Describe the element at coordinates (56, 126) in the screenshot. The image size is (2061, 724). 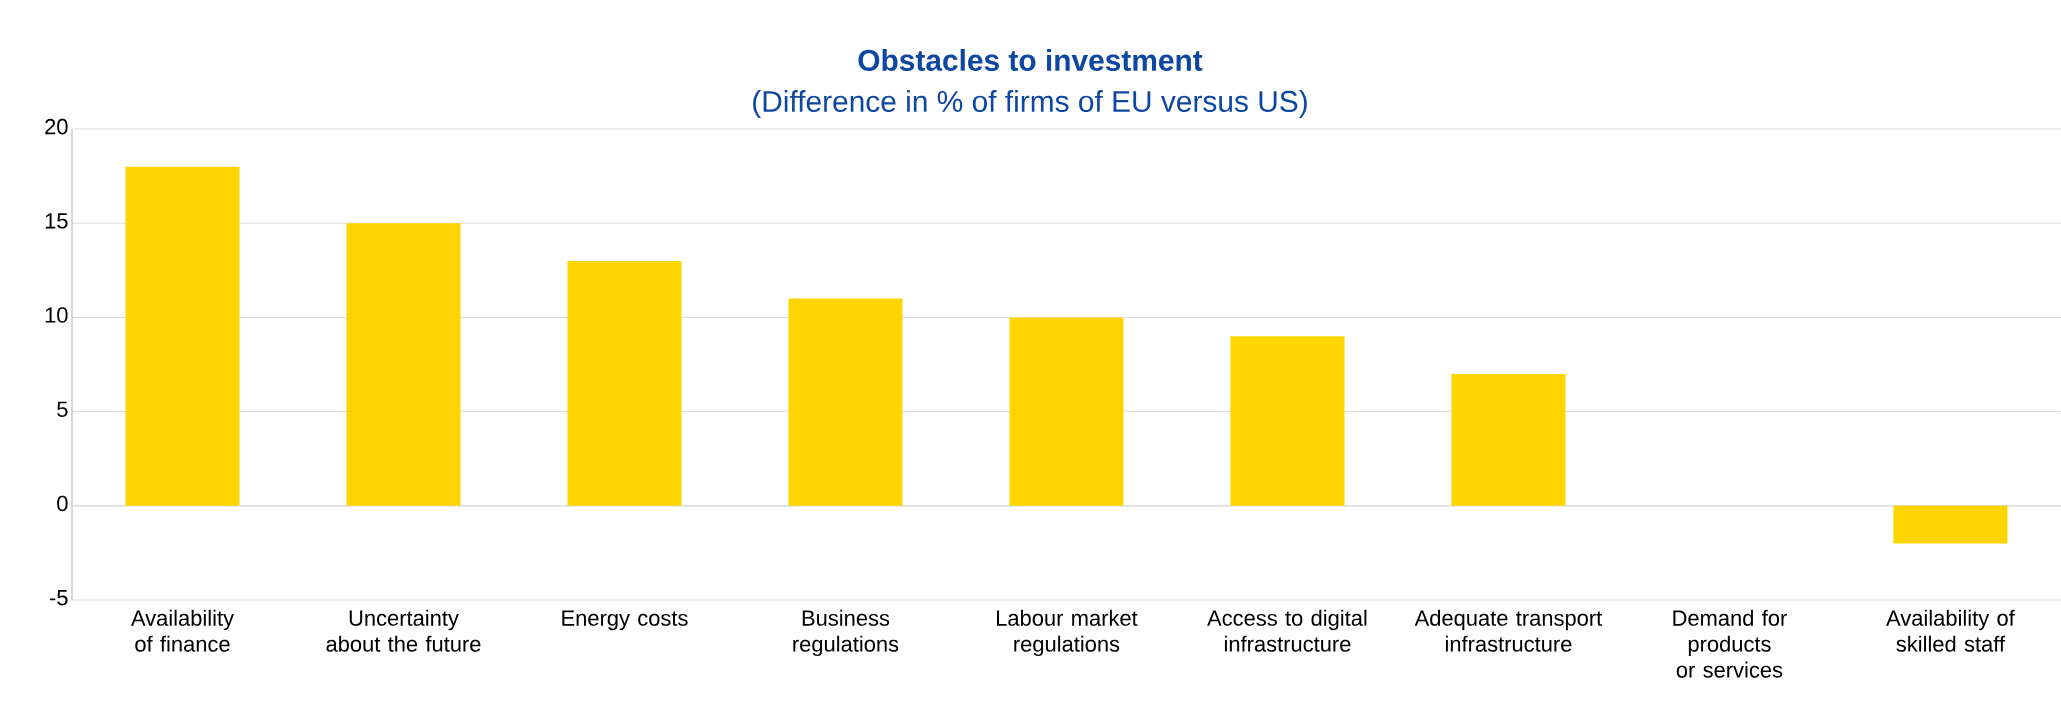
I see `y-tick-label: 20` at that location.